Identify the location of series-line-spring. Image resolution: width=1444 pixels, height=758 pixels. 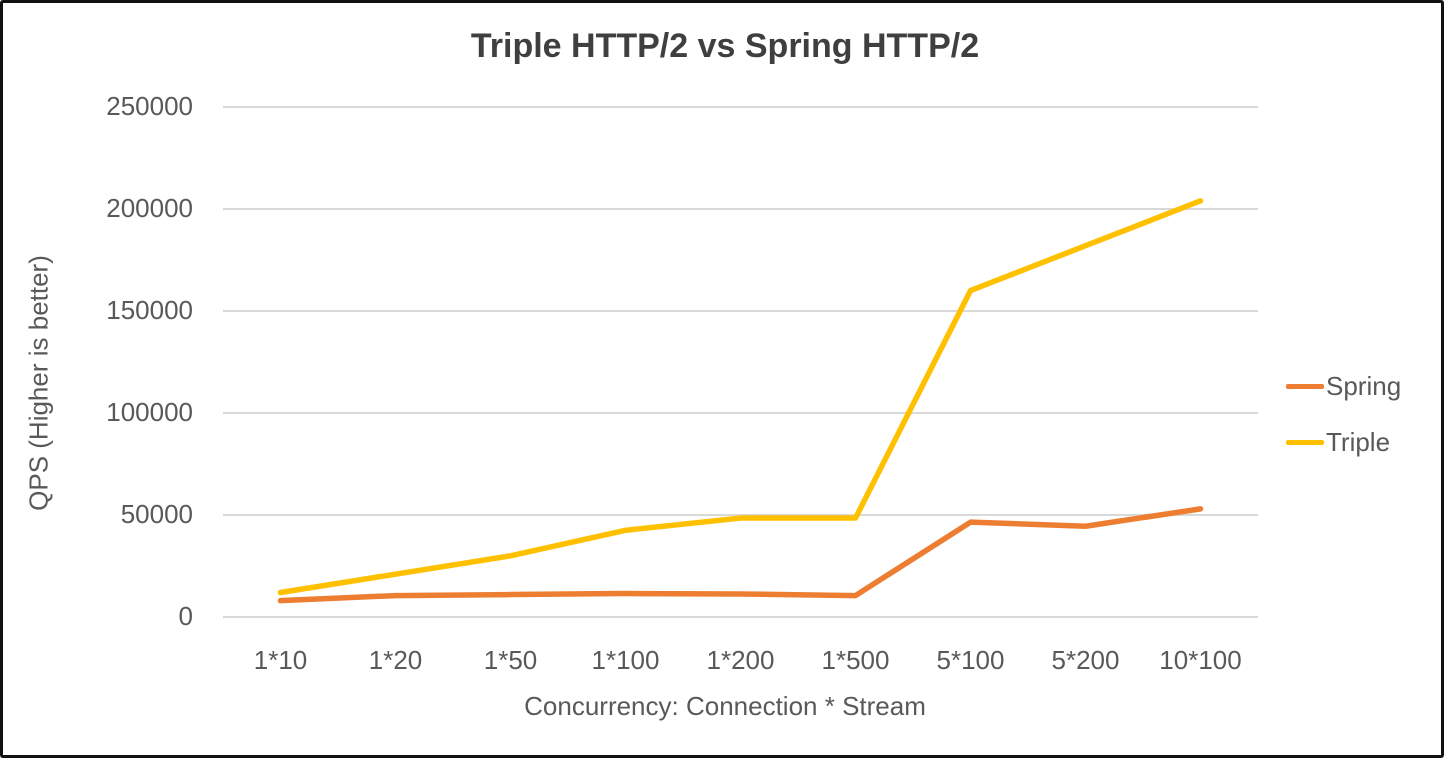
(740, 555).